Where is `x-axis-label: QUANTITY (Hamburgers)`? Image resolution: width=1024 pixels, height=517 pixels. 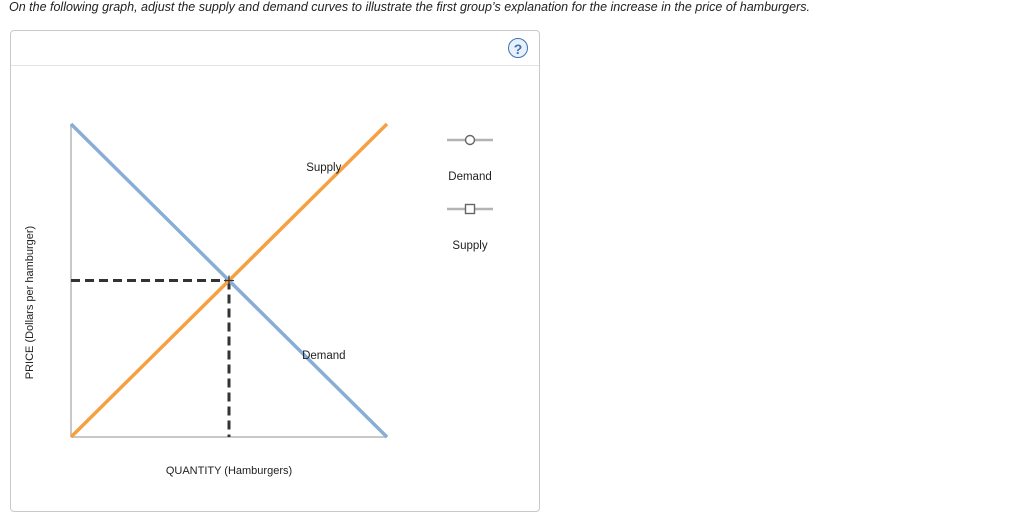 x-axis-label: QUANTITY (Hamburgers) is located at coordinates (229, 471).